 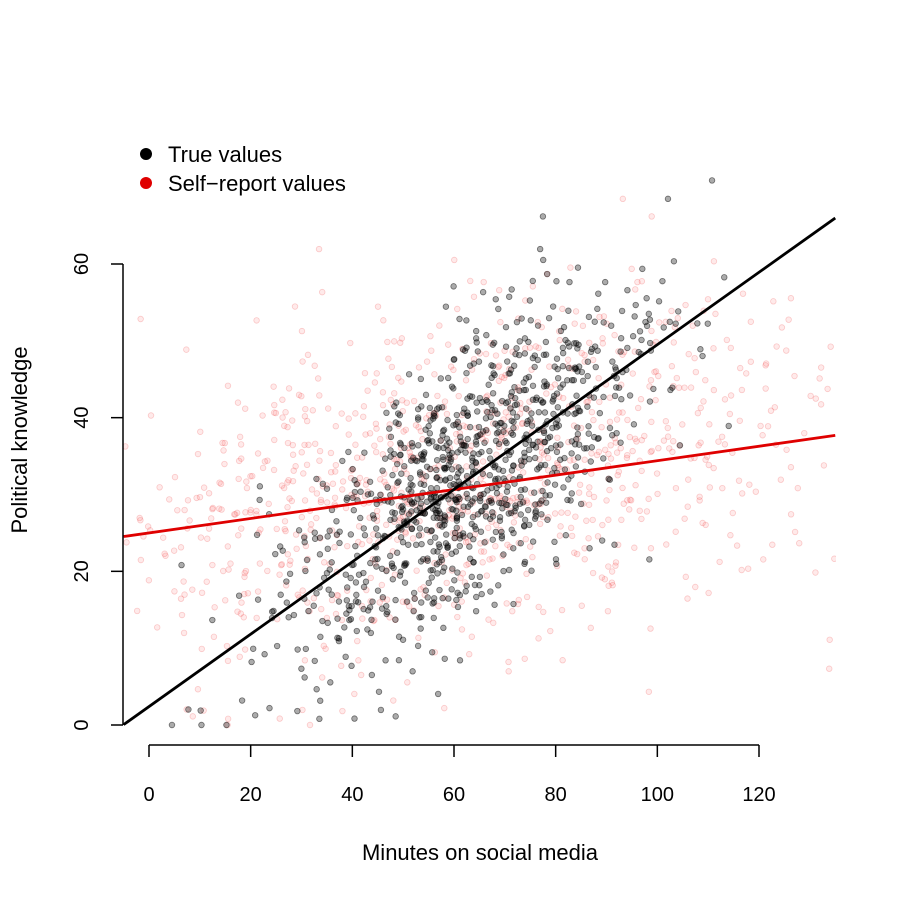 What do you see at coordinates (82, 264) in the screenshot?
I see `y-tick-label: 60` at bounding box center [82, 264].